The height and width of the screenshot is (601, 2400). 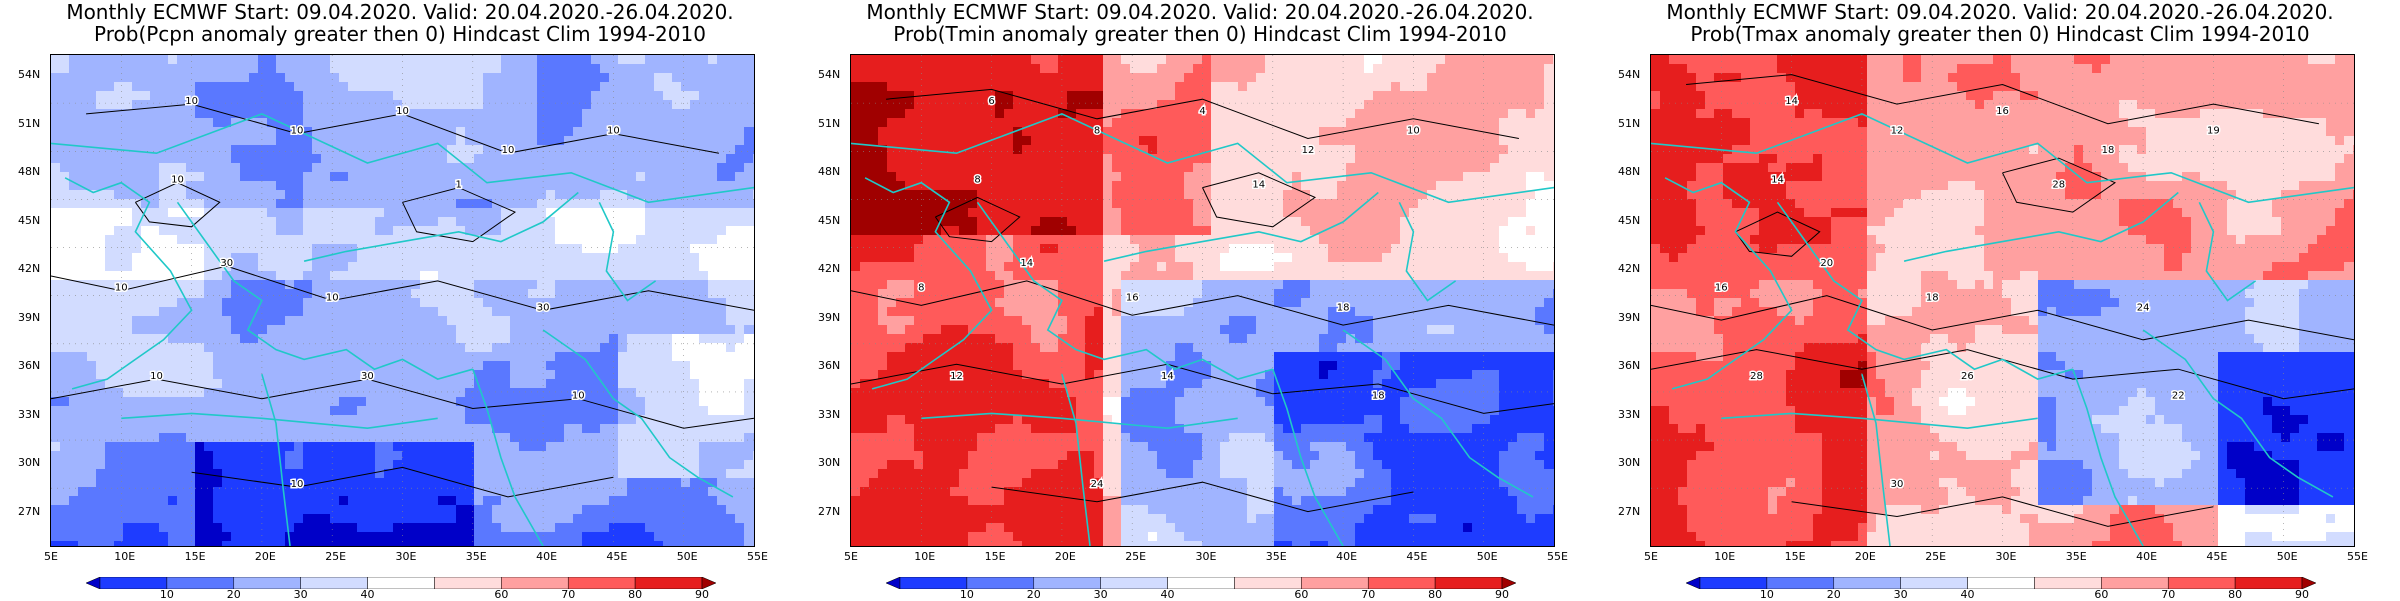 I want to click on contour-label: 20, so click(x=1826, y=263).